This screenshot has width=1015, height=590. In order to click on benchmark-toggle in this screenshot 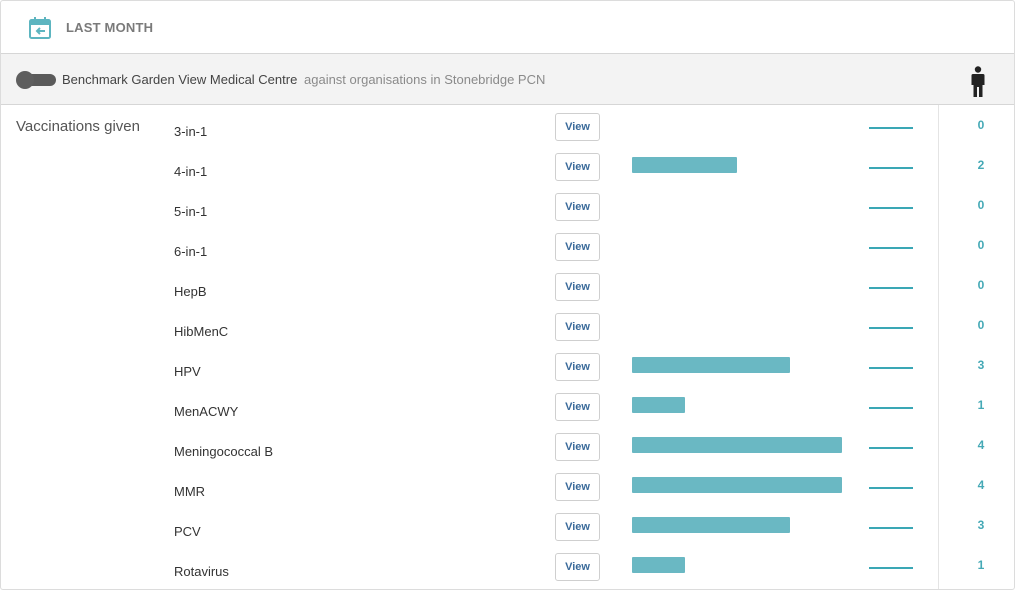, I will do `click(36, 80)`.